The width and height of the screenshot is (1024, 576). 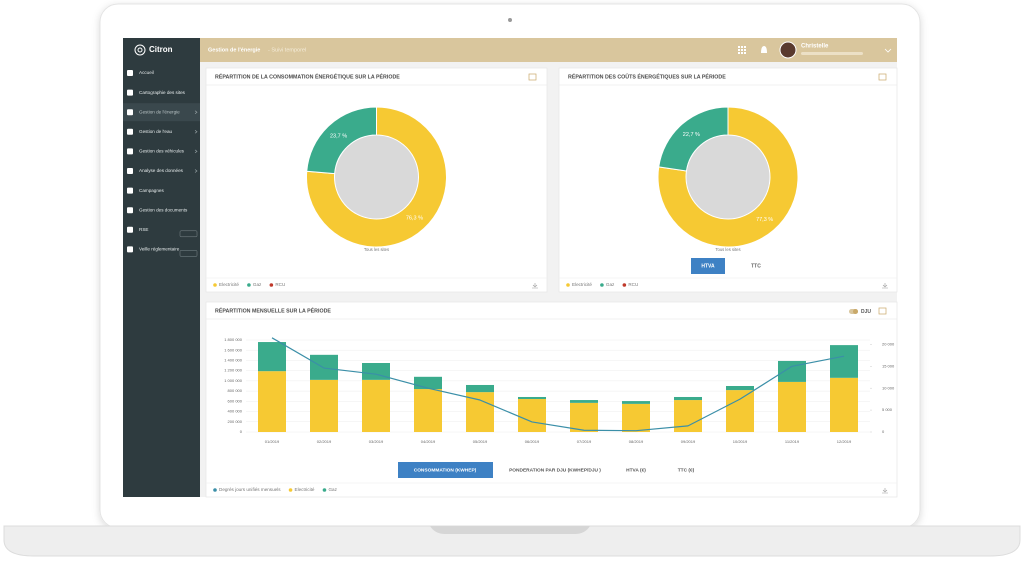 I want to click on menu-item: Veille réglementaire, so click(x=159, y=249).